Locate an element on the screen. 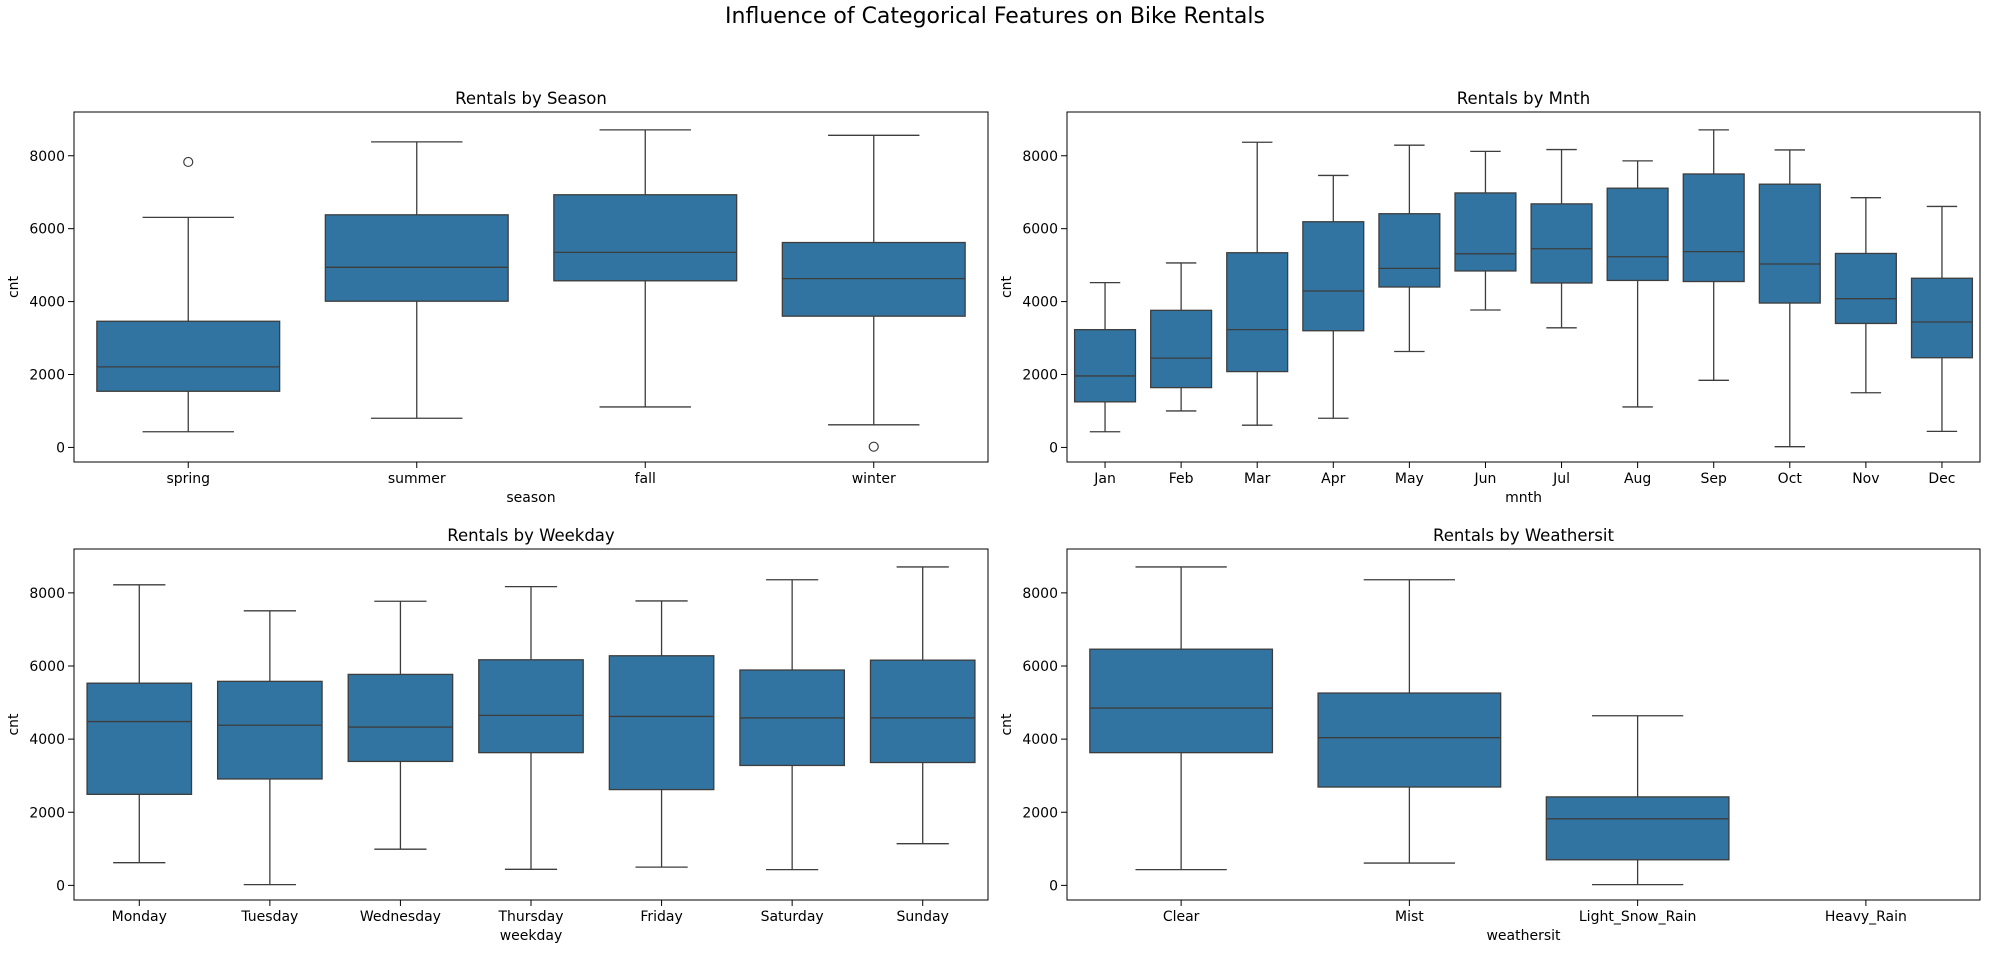 The image size is (1990, 955). panel-weekday-xtick-tuesday: Tuesday is located at coordinates (269, 917).